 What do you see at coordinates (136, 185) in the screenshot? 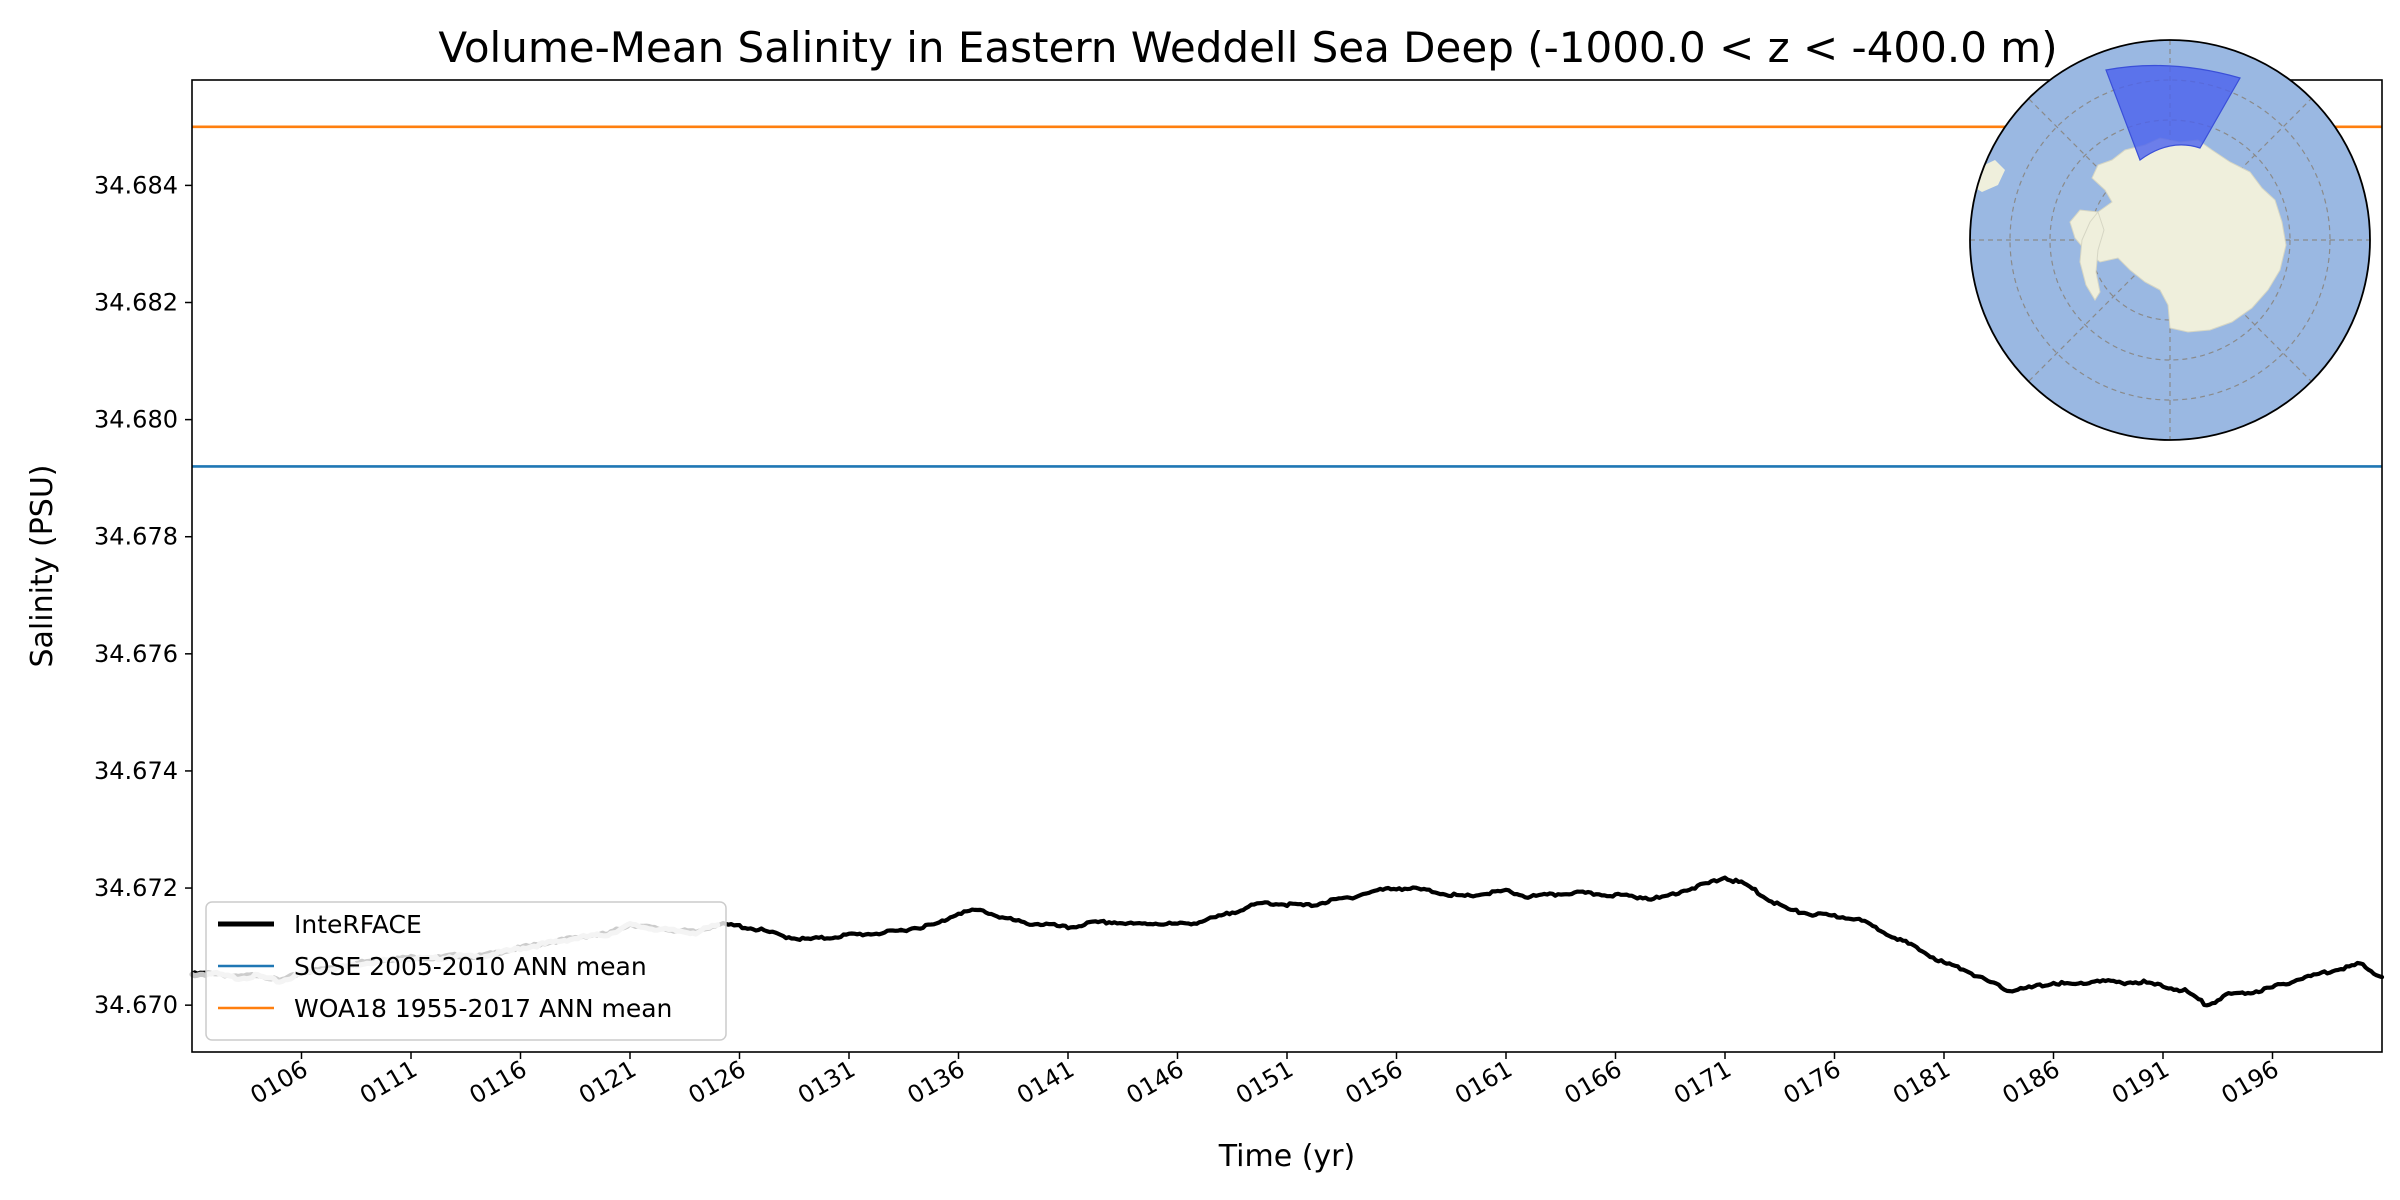
I see `y-tick-label: 34.684` at bounding box center [136, 185].